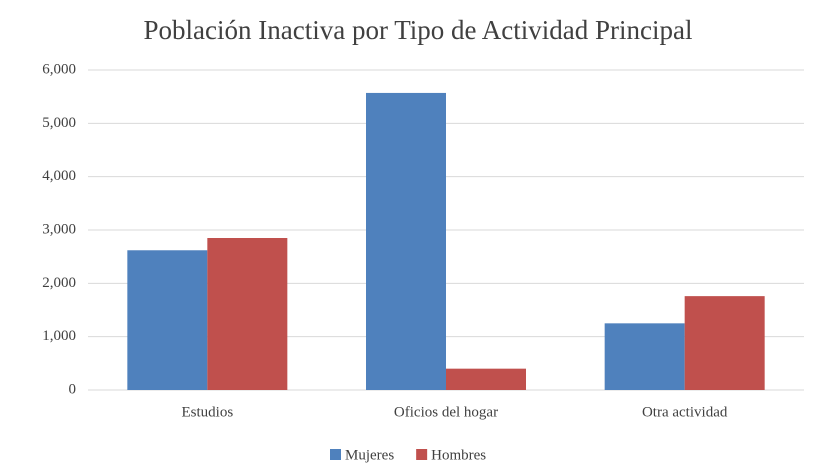  Describe the element at coordinates (685, 412) in the screenshot. I see `x-tick-label: Otra actividad` at that location.